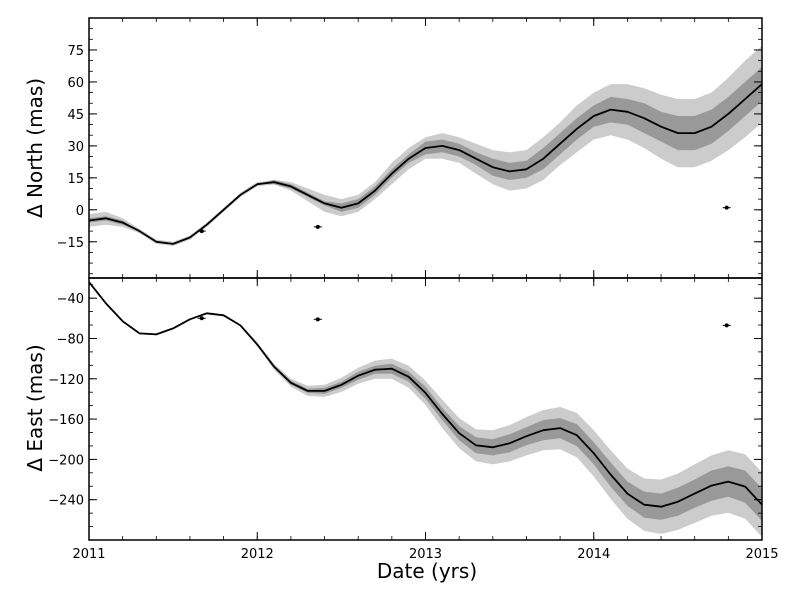  I want to click on north-y-tick-label: 60, so click(75, 83).